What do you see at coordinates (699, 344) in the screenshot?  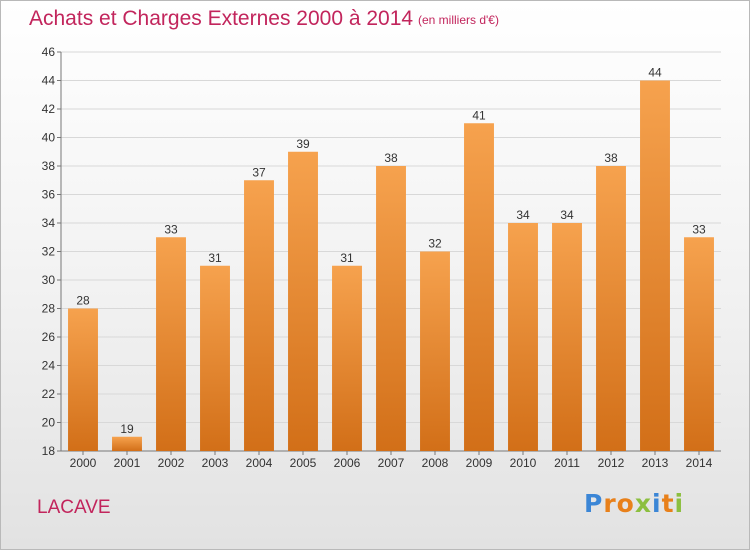 I see `bar-2014` at bounding box center [699, 344].